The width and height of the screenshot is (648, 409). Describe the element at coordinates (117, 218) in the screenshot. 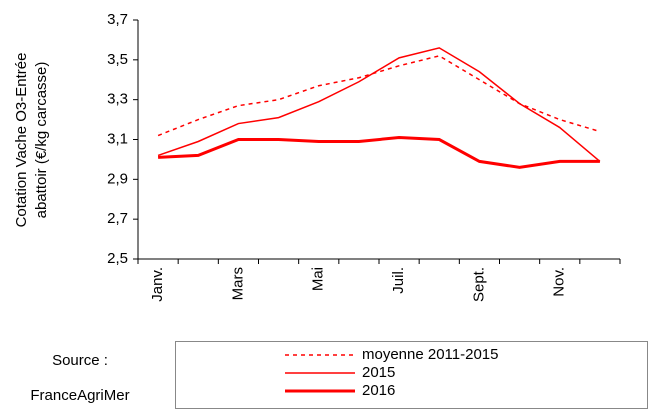

I see `y-tick-label: 2,7` at that location.